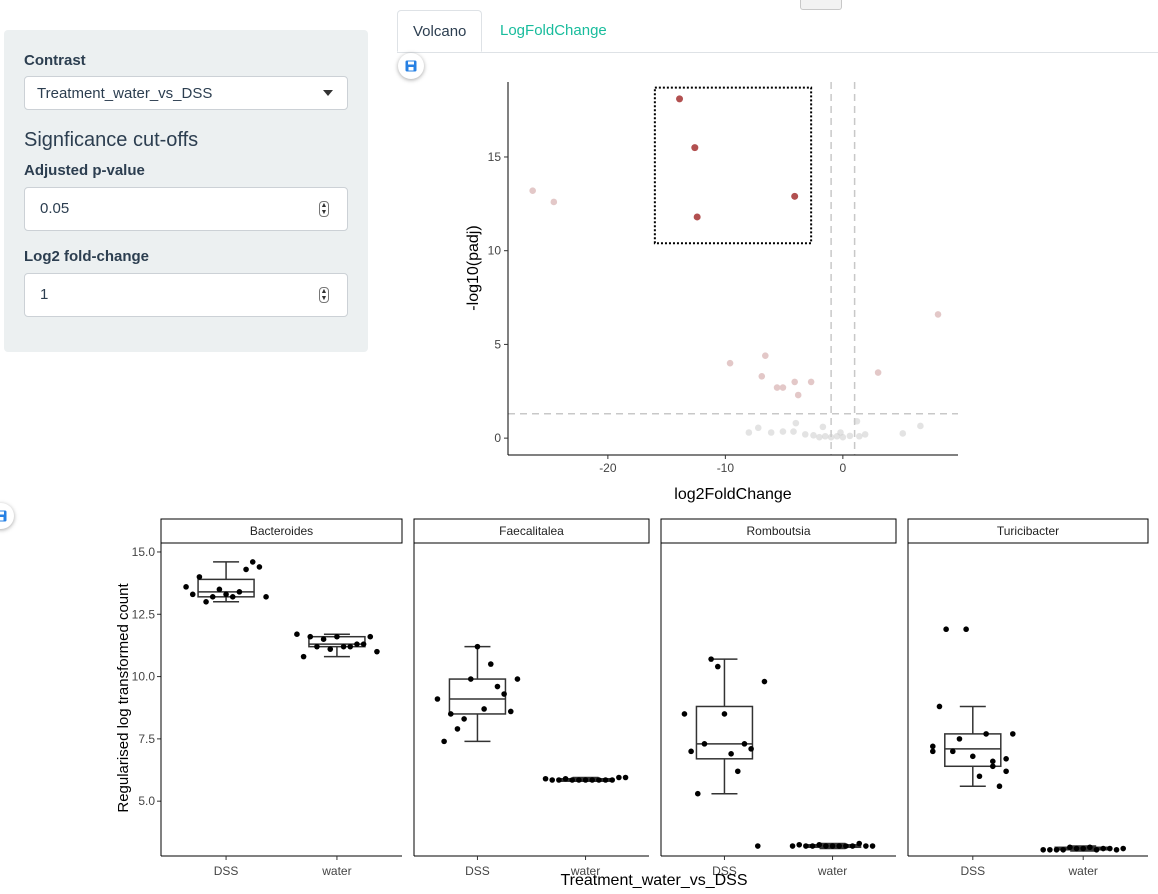  I want to click on boxplot-y-tick-label: 12.5, so click(144, 614).